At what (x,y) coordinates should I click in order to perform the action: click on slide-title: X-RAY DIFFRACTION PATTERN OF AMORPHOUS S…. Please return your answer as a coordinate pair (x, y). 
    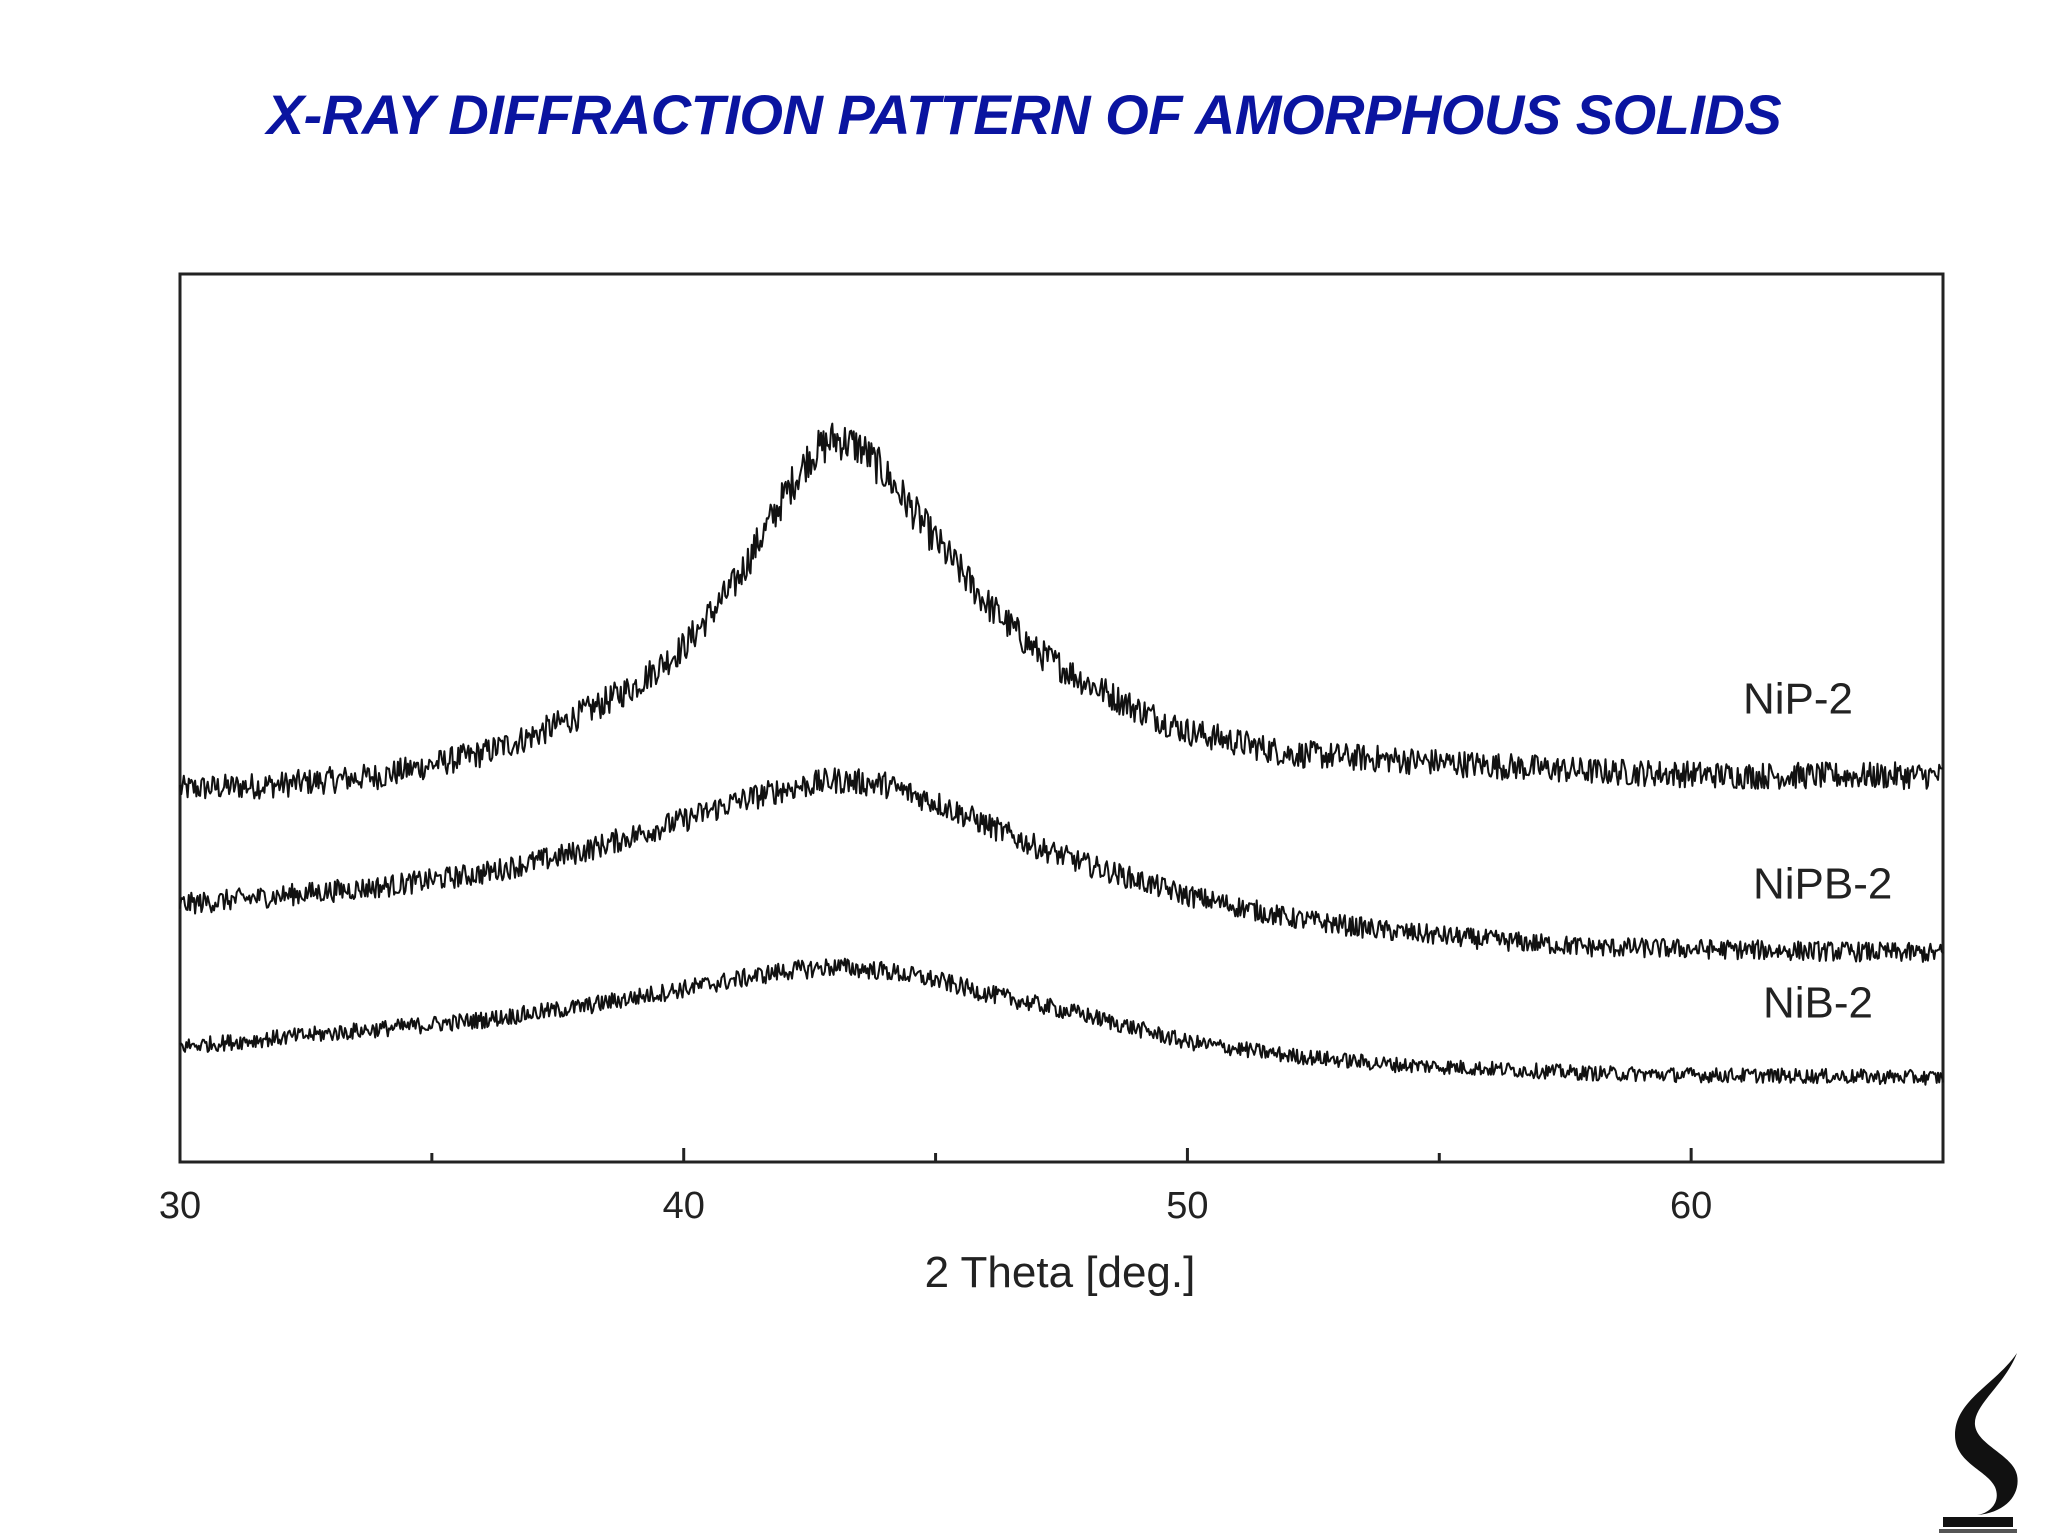
    Looking at the image, I should click on (1024, 114).